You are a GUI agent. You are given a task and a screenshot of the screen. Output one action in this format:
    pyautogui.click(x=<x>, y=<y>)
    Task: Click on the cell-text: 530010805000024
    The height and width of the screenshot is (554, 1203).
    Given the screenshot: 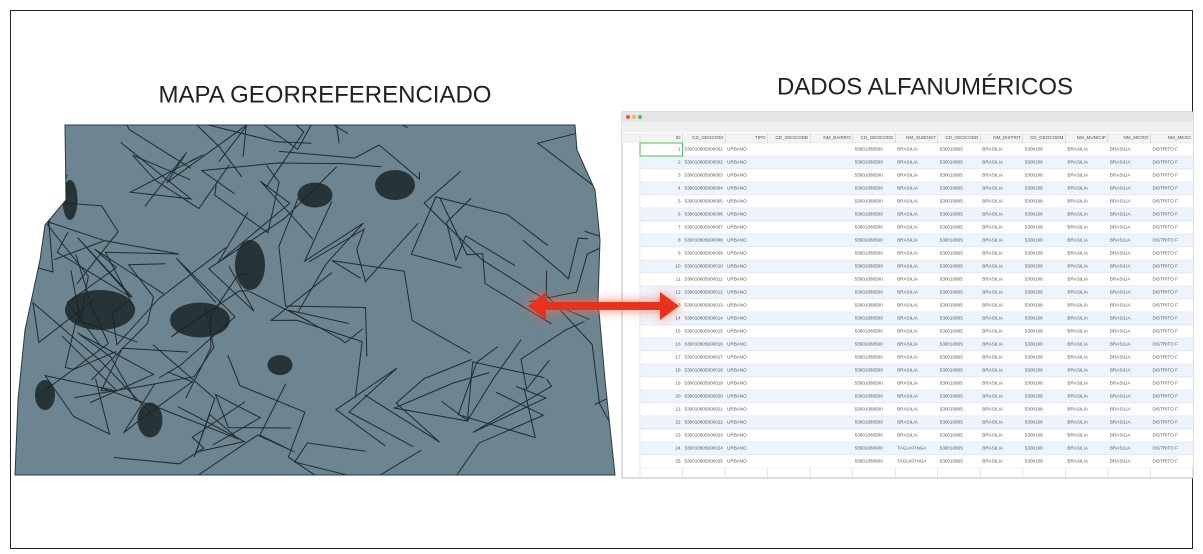 What is the action you would take?
    pyautogui.click(x=704, y=448)
    